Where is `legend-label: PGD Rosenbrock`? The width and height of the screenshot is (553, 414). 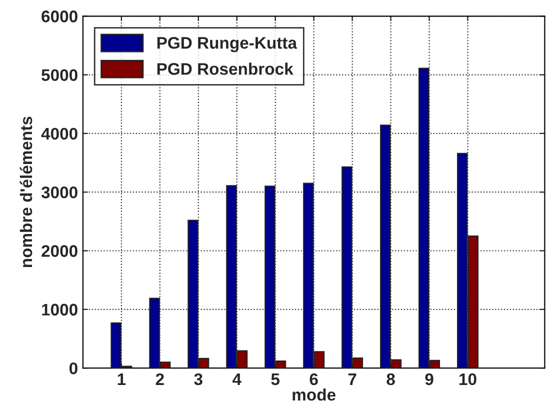 legend-label: PGD Rosenbrock is located at coordinates (225, 68).